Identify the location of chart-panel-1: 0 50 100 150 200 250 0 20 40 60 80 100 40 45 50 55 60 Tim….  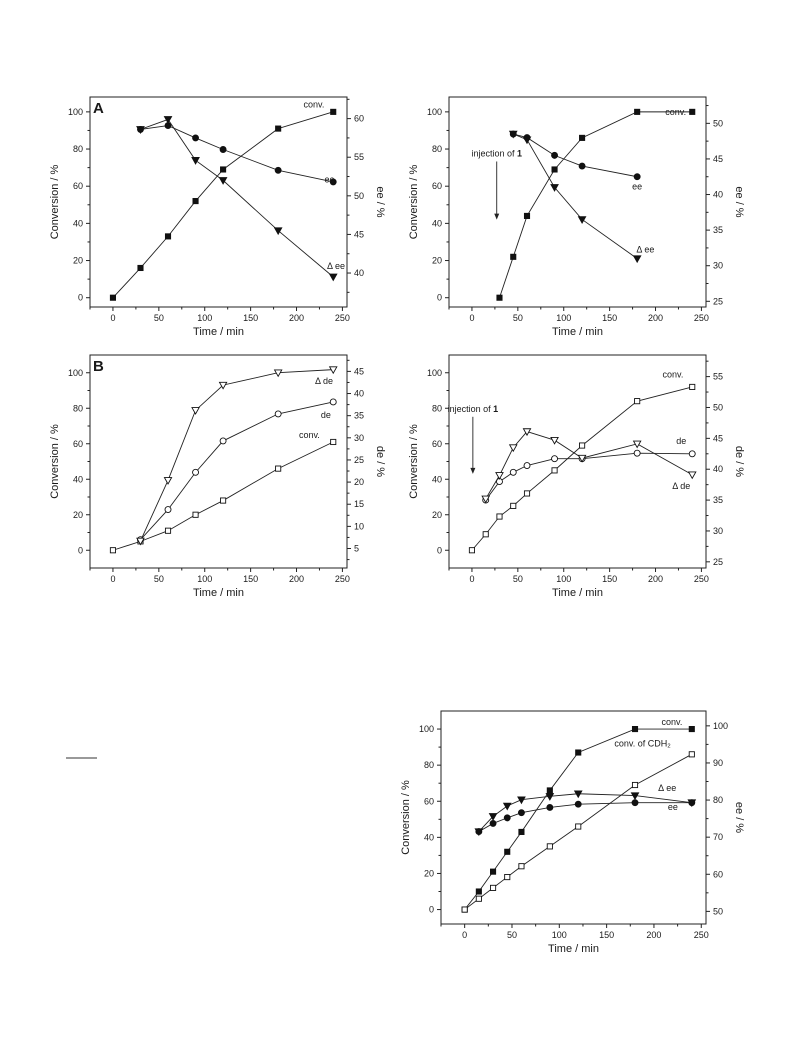
(217, 217).